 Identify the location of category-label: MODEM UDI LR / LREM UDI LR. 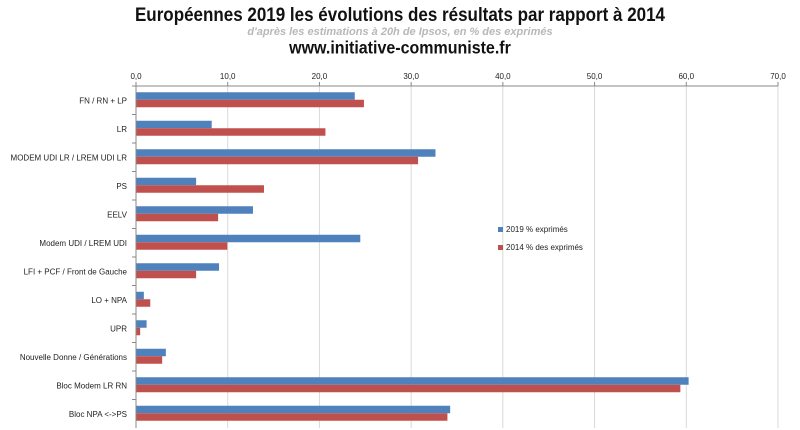
(69, 157).